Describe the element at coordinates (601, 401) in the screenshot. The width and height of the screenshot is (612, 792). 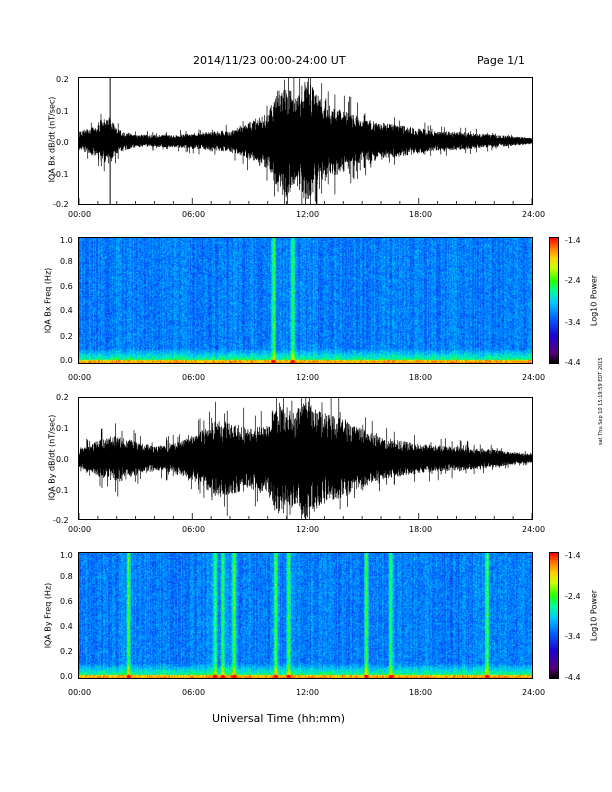
I see `generation-timestamp: sat Thu Sep 10 15:19:59 EDT 2015` at that location.